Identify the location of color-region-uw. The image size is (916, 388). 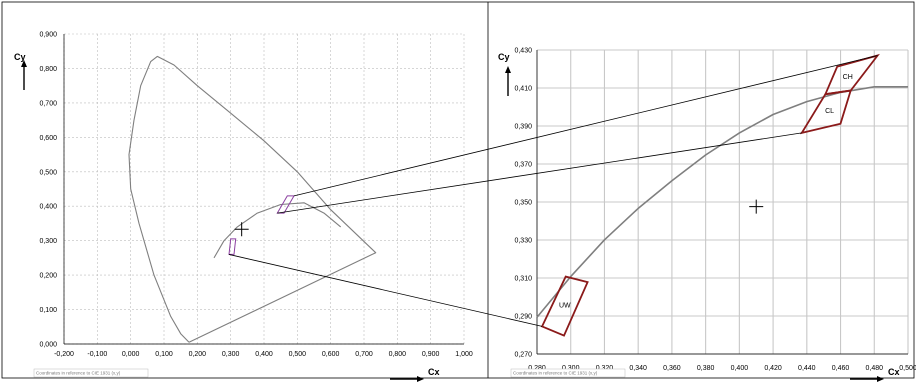
(564, 306).